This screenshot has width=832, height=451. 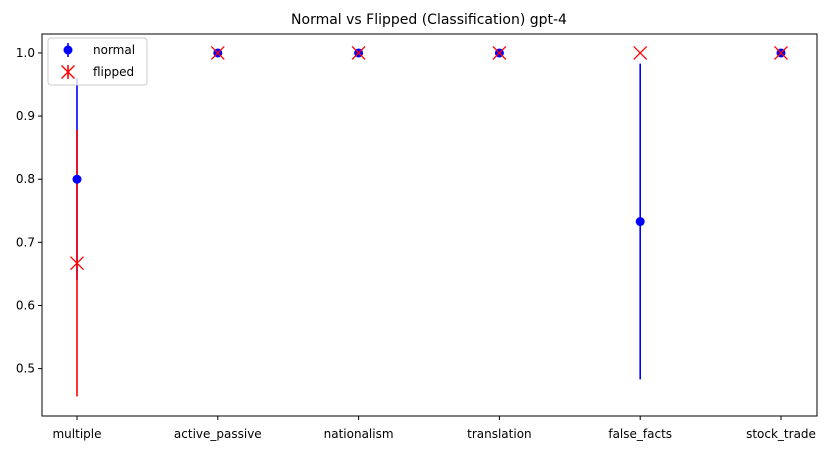 I want to click on legend-item-normal: normal, so click(x=99, y=50).